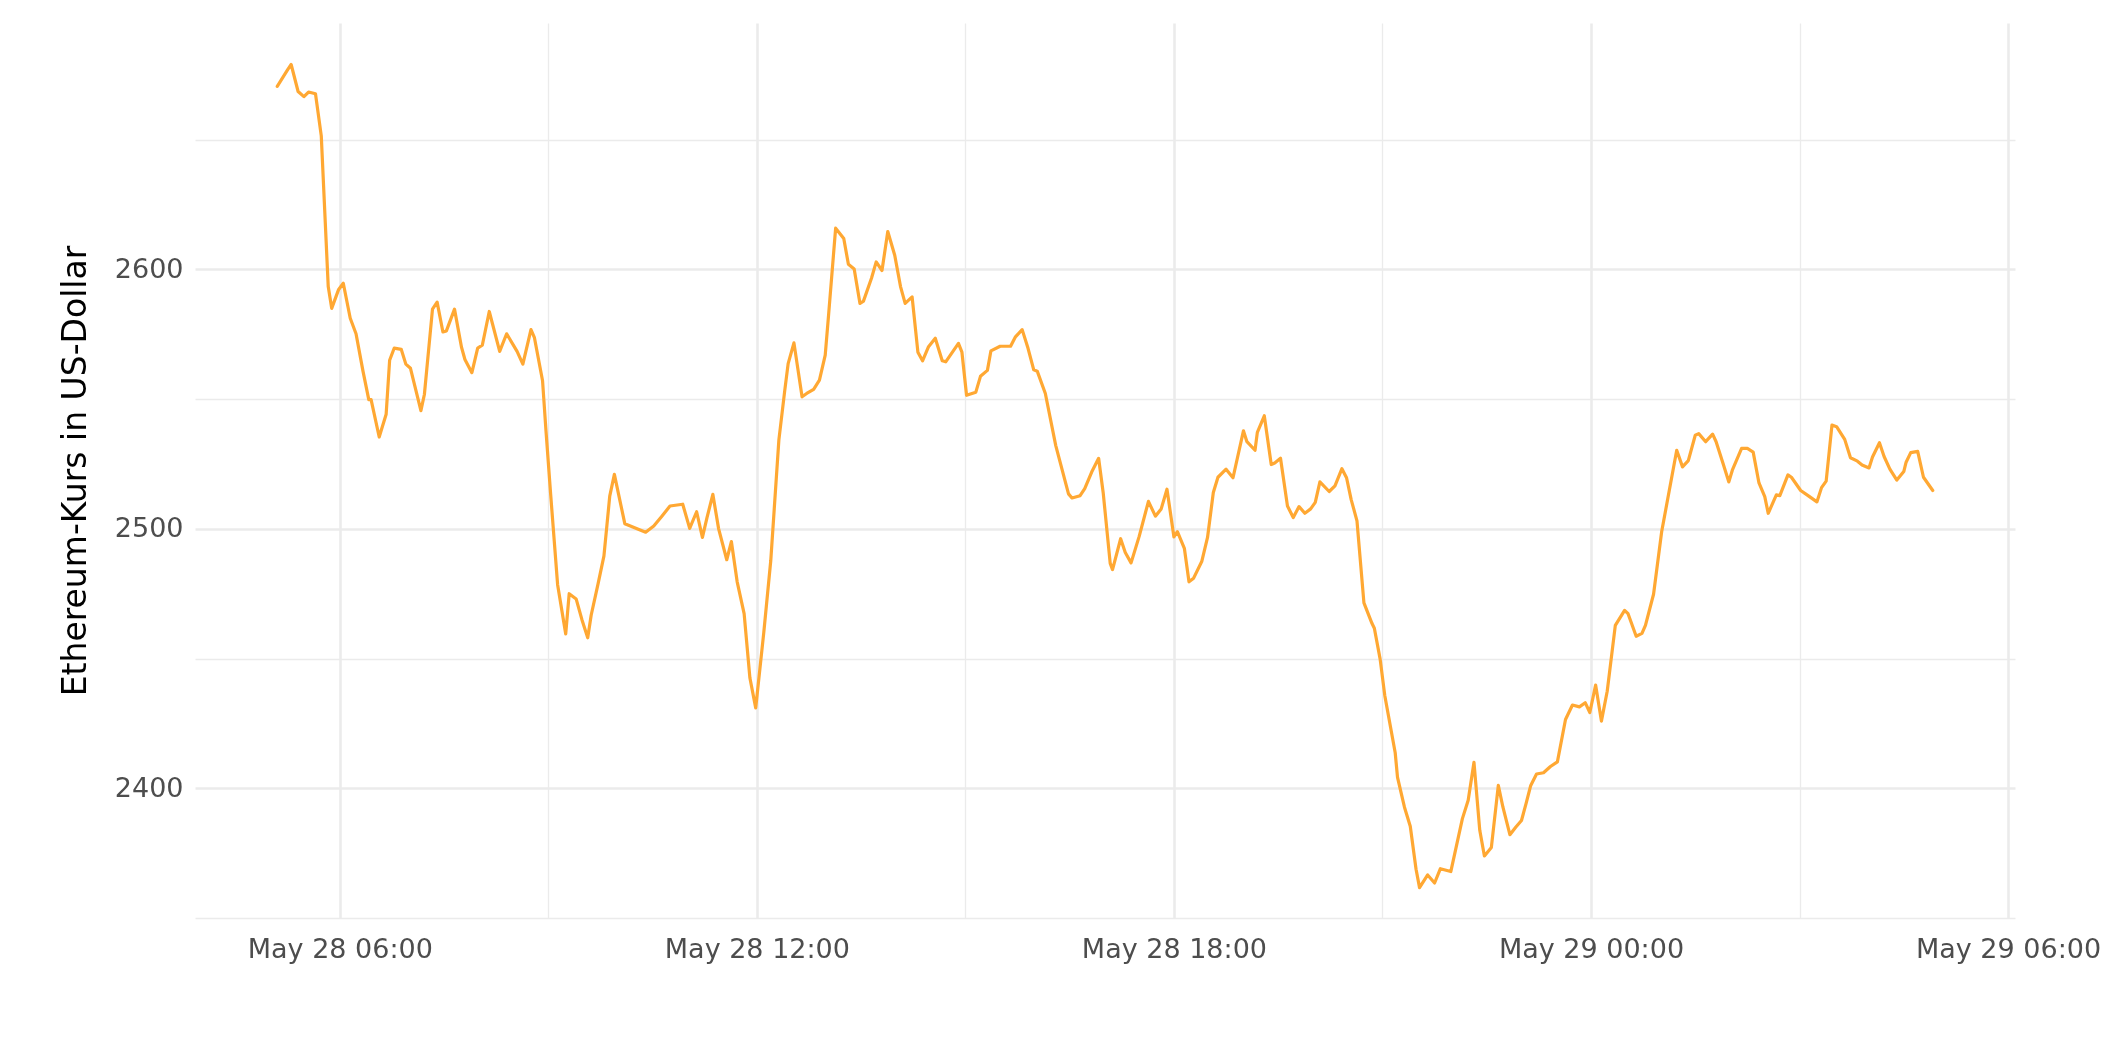  I want to click on y-tick-label: 2600, so click(149, 268).